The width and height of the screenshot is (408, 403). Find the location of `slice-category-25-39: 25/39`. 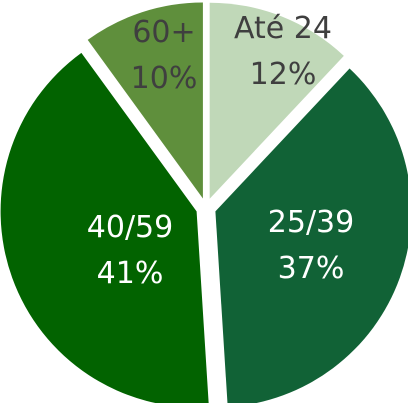

slice-category-25-39: 25/39 is located at coordinates (311, 222).